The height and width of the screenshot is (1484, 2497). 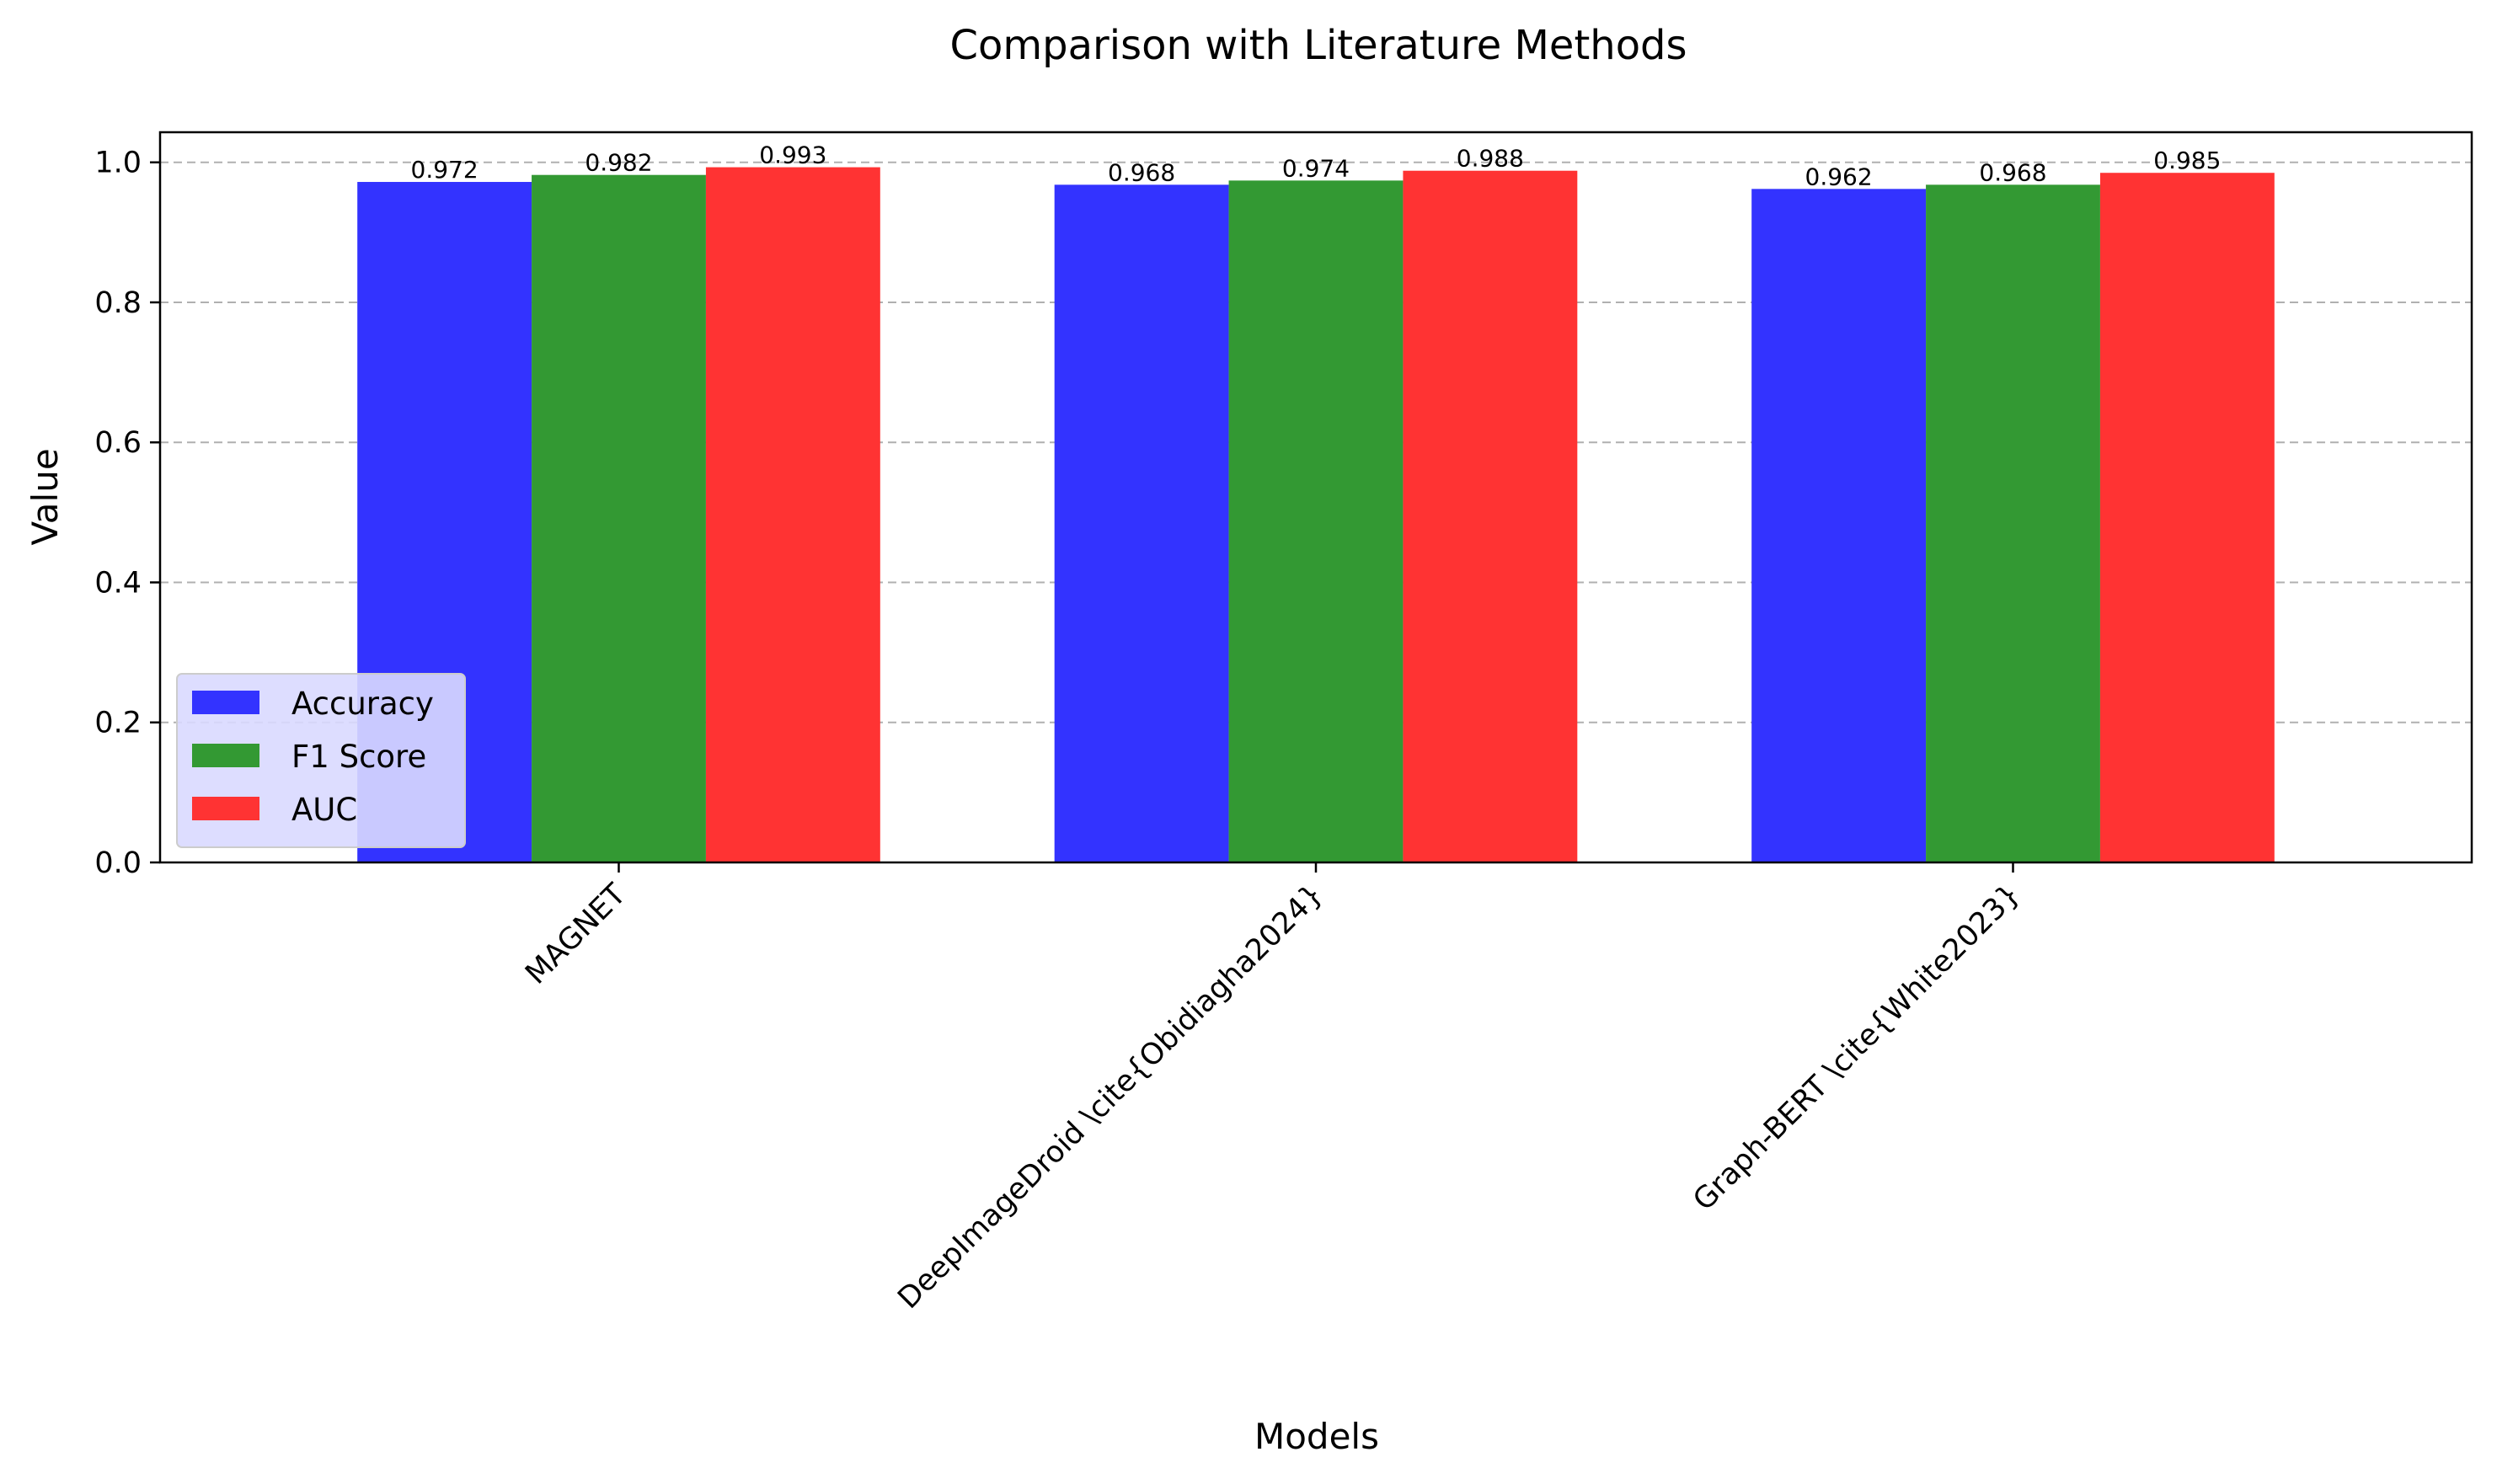 What do you see at coordinates (127, 514) in the screenshot?
I see `y-axis-ticks: 0.0 0.2 0.4 0.6 0.8 1.0` at bounding box center [127, 514].